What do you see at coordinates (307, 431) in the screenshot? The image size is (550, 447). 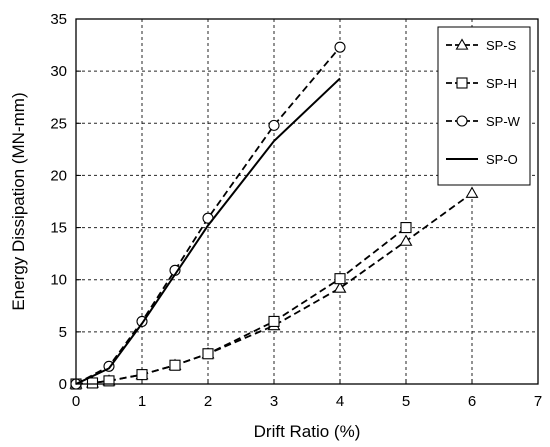 I see `x-axis-title: Drift Ratio (%)` at bounding box center [307, 431].